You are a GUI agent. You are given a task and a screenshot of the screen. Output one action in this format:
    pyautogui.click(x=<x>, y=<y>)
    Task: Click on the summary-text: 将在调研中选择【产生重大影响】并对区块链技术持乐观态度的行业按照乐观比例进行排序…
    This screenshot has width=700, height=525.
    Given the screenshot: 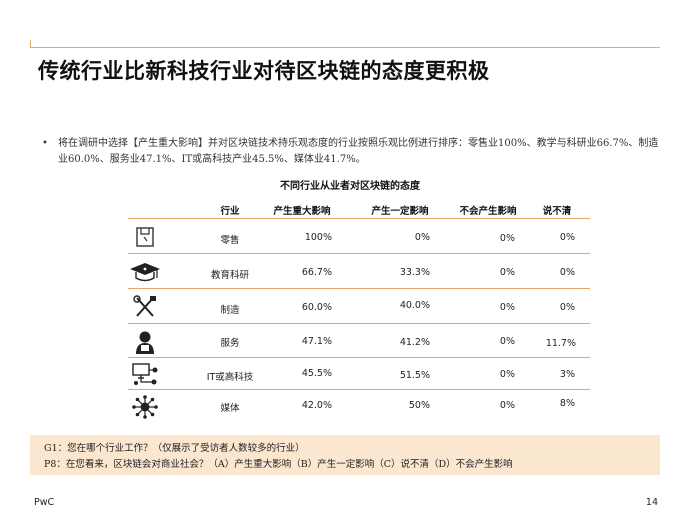 What is the action you would take?
    pyautogui.click(x=358, y=151)
    